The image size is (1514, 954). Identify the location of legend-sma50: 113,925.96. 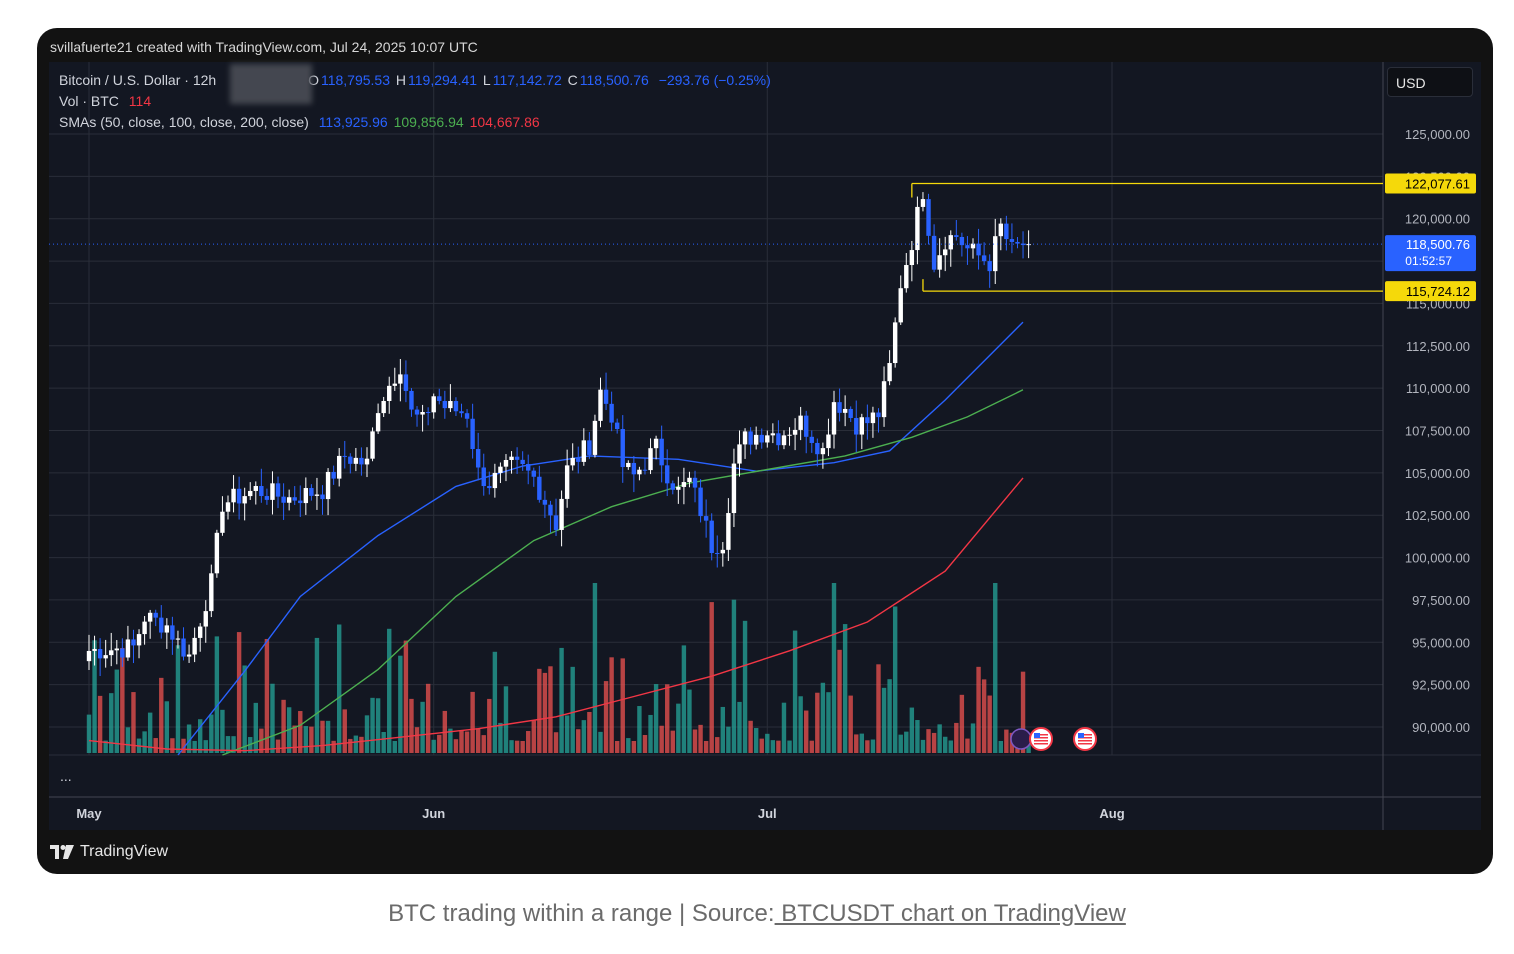
(353, 122).